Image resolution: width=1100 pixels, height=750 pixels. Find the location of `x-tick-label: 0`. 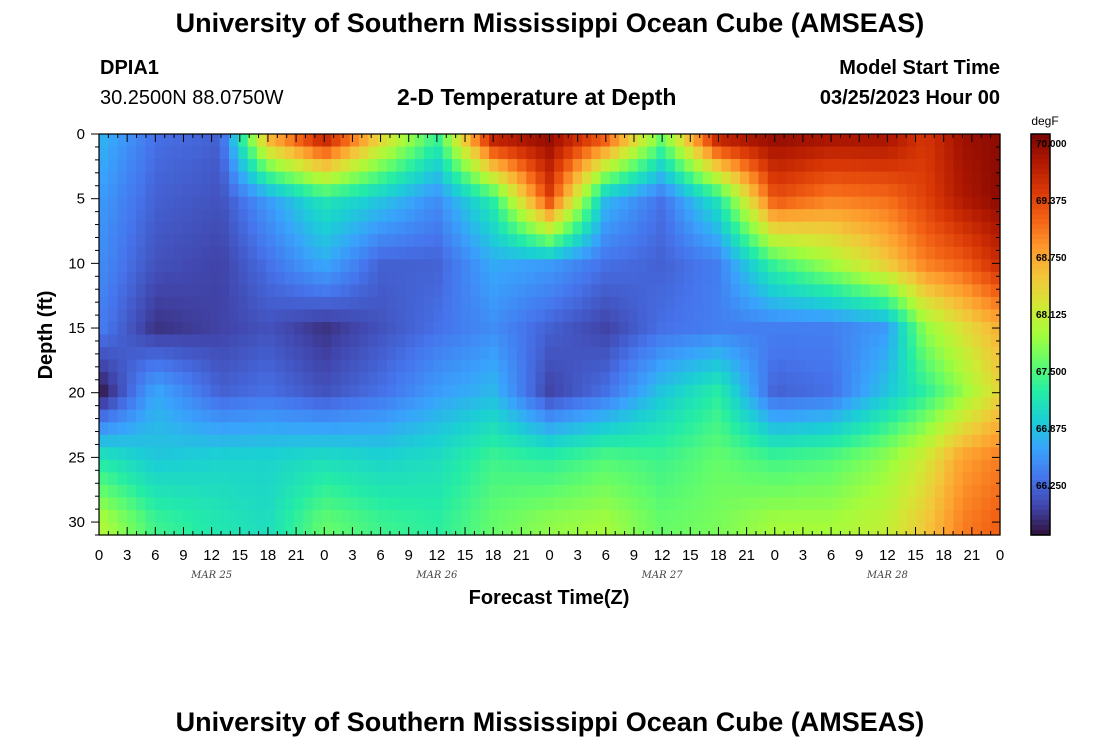

x-tick-label: 0 is located at coordinates (324, 555).